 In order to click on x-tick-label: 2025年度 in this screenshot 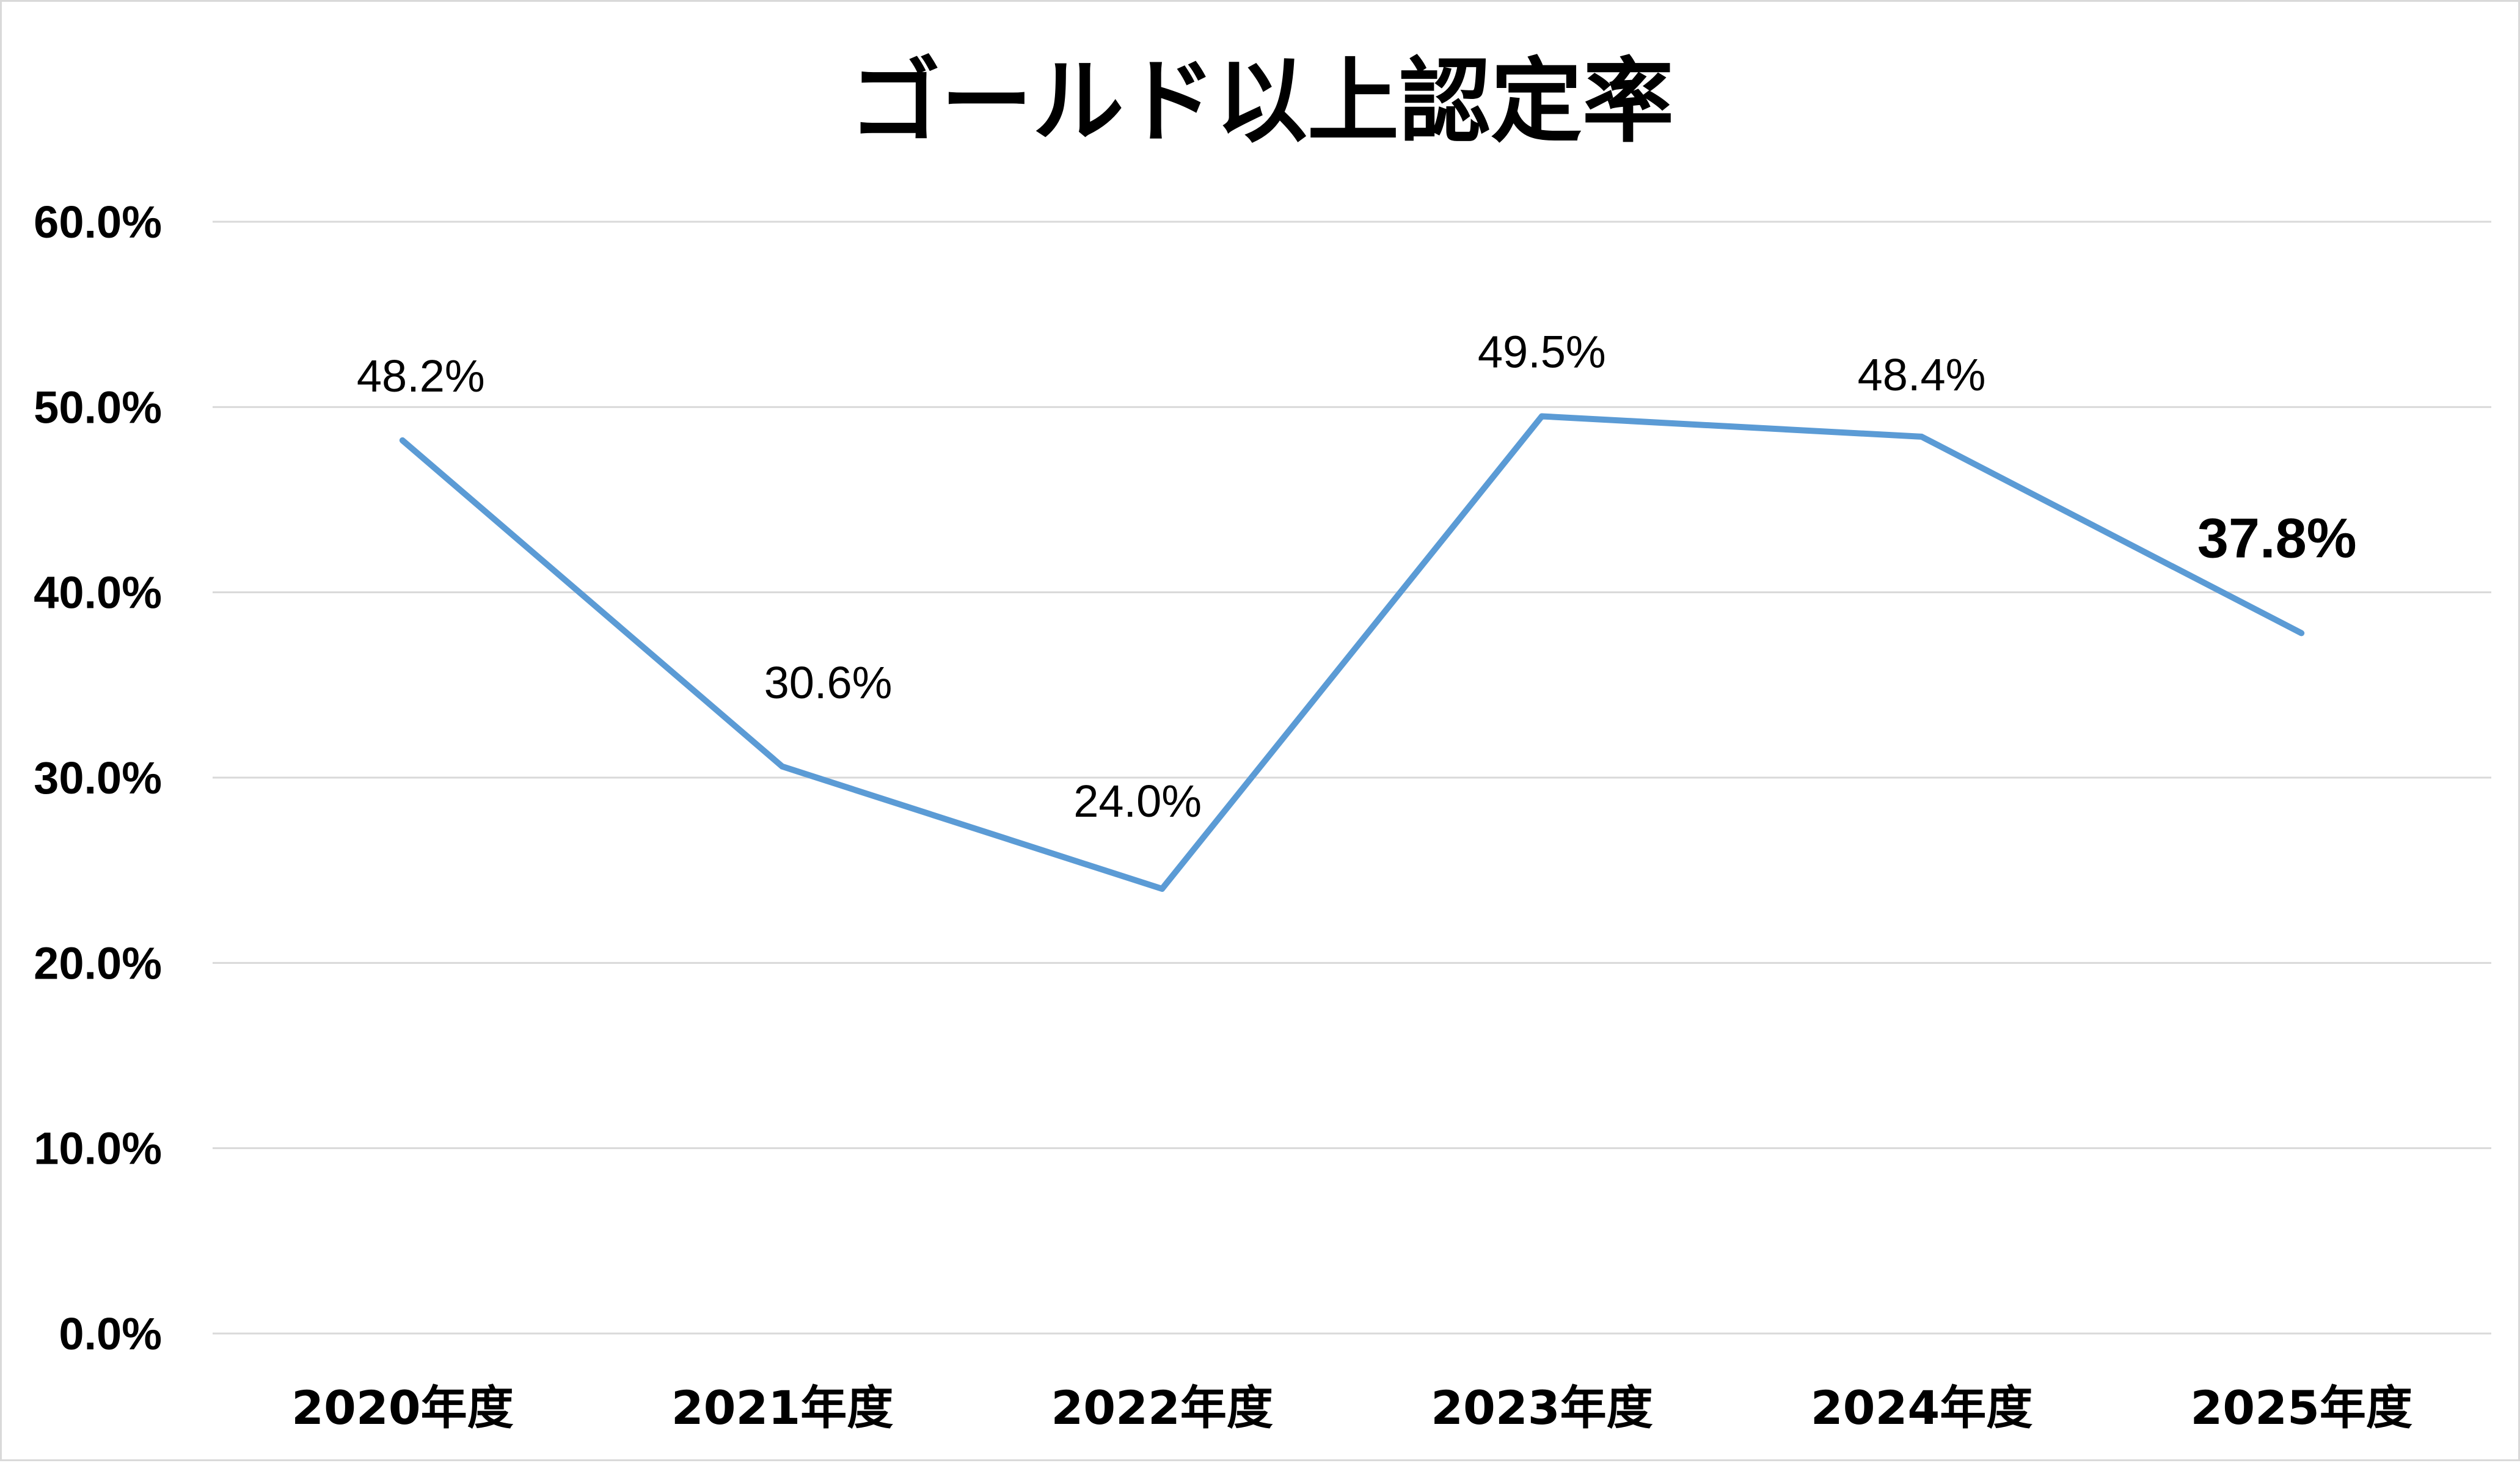, I will do `click(2301, 1408)`.